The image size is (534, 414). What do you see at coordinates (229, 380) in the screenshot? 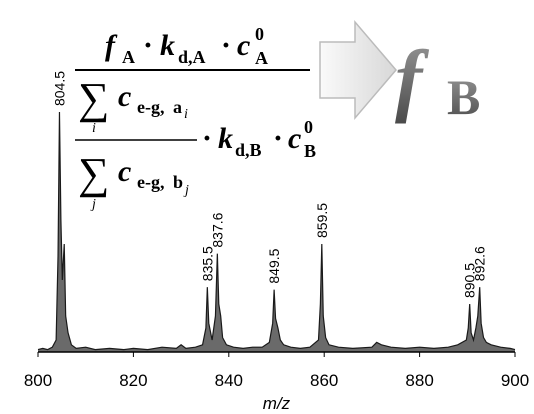
I see `x-tick-label: 840` at bounding box center [229, 380].